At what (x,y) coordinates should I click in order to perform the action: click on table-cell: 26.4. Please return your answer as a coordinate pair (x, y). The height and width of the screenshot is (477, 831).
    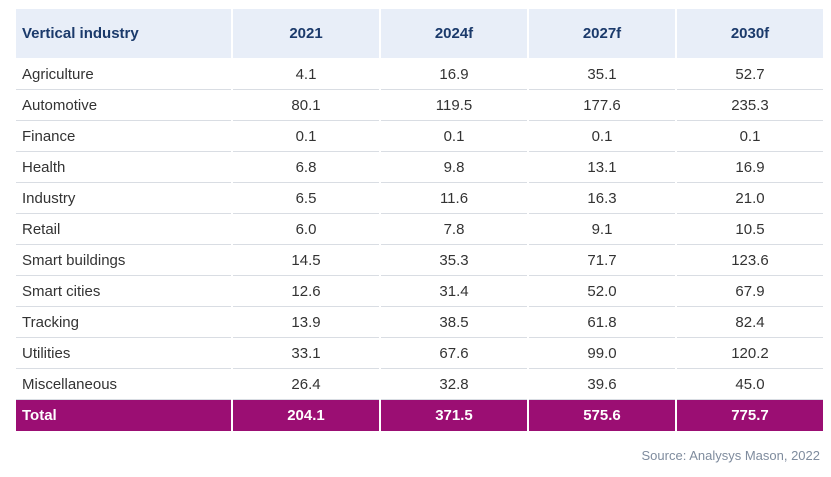
    Looking at the image, I should click on (306, 384).